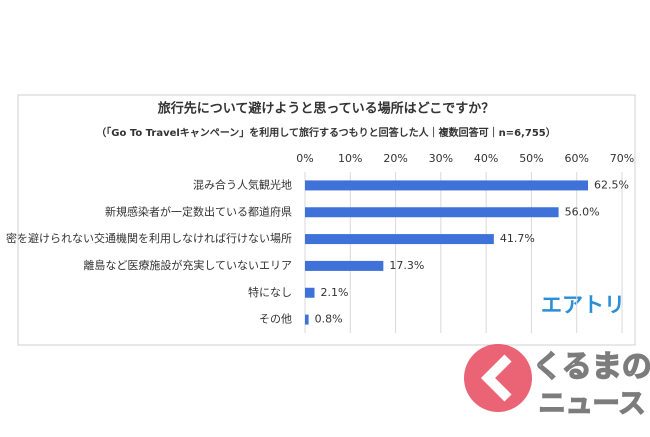 The image size is (650, 437). What do you see at coordinates (304, 158) in the screenshot?
I see `x-tick-label: 0%` at bounding box center [304, 158].